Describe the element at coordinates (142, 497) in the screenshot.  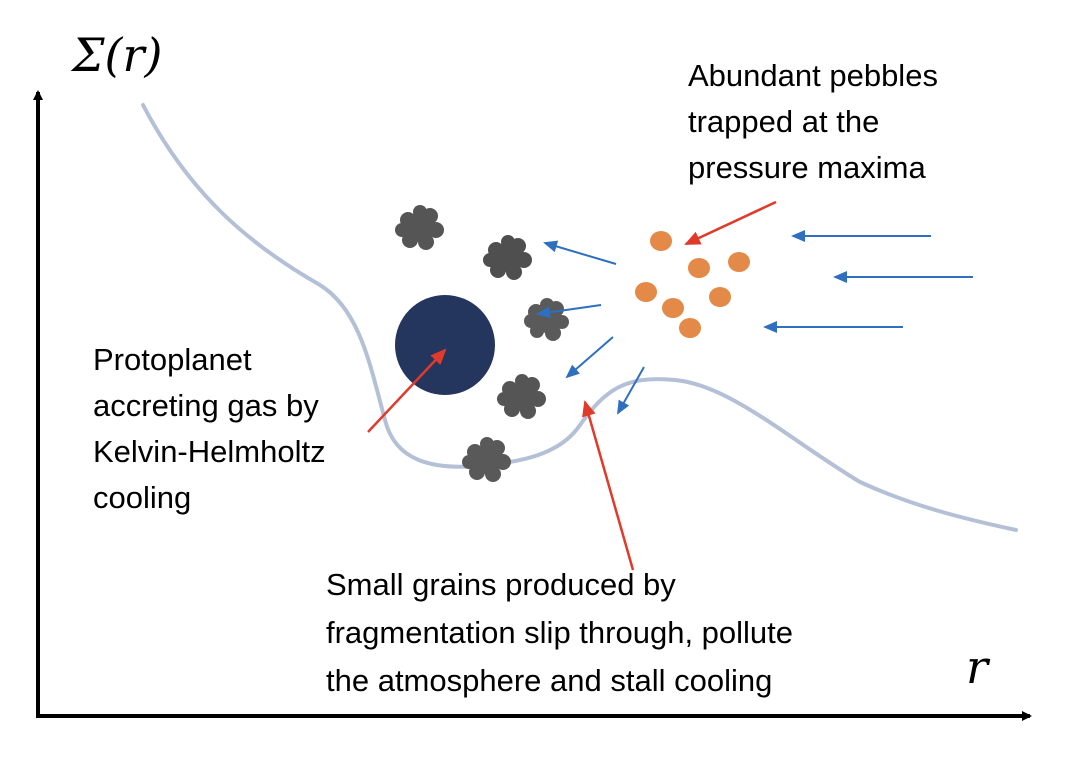
I see `protoplanet-annotation-line: cooling` at that location.